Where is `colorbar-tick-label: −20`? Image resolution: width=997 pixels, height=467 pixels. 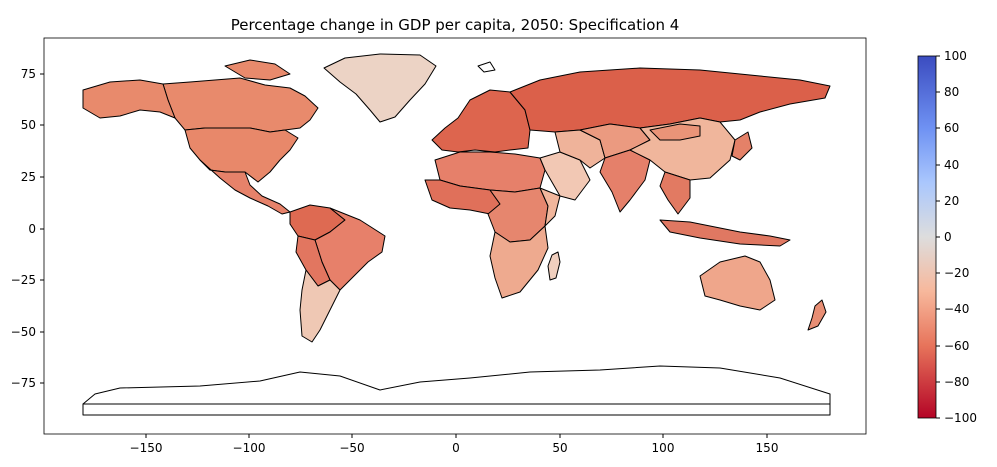
colorbar-tick-label: −20 is located at coordinates (956, 273).